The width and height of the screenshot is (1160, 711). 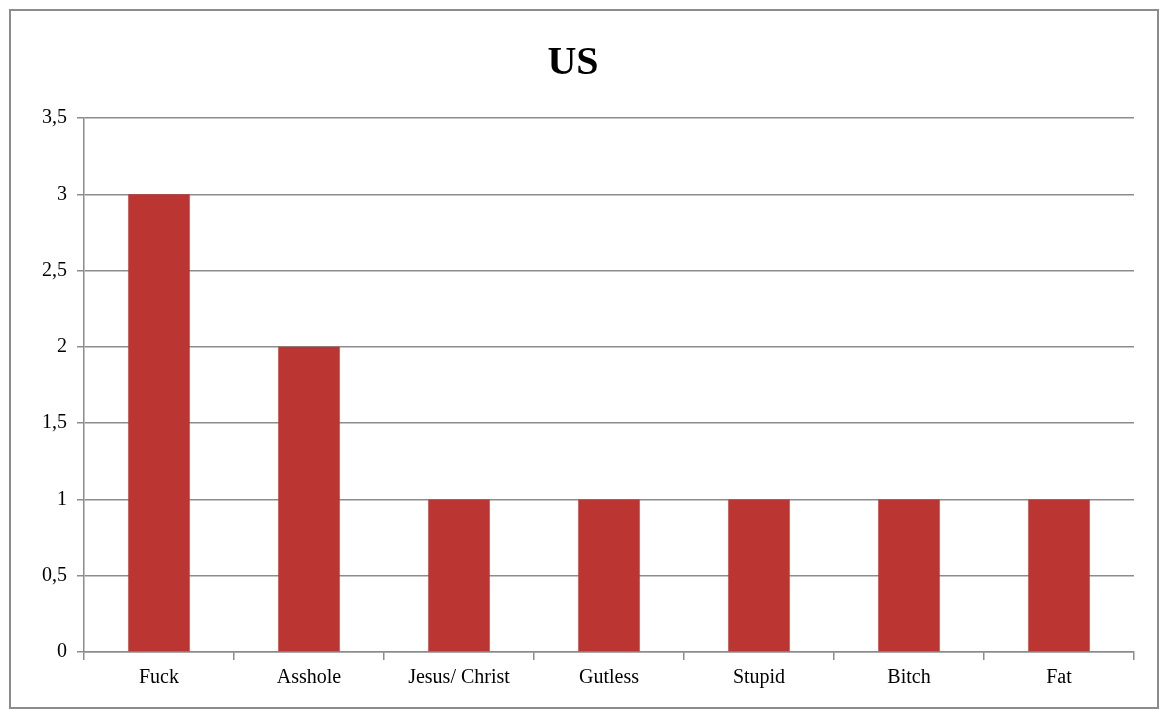 I want to click on x-tick-label: Asshole, so click(x=309, y=676).